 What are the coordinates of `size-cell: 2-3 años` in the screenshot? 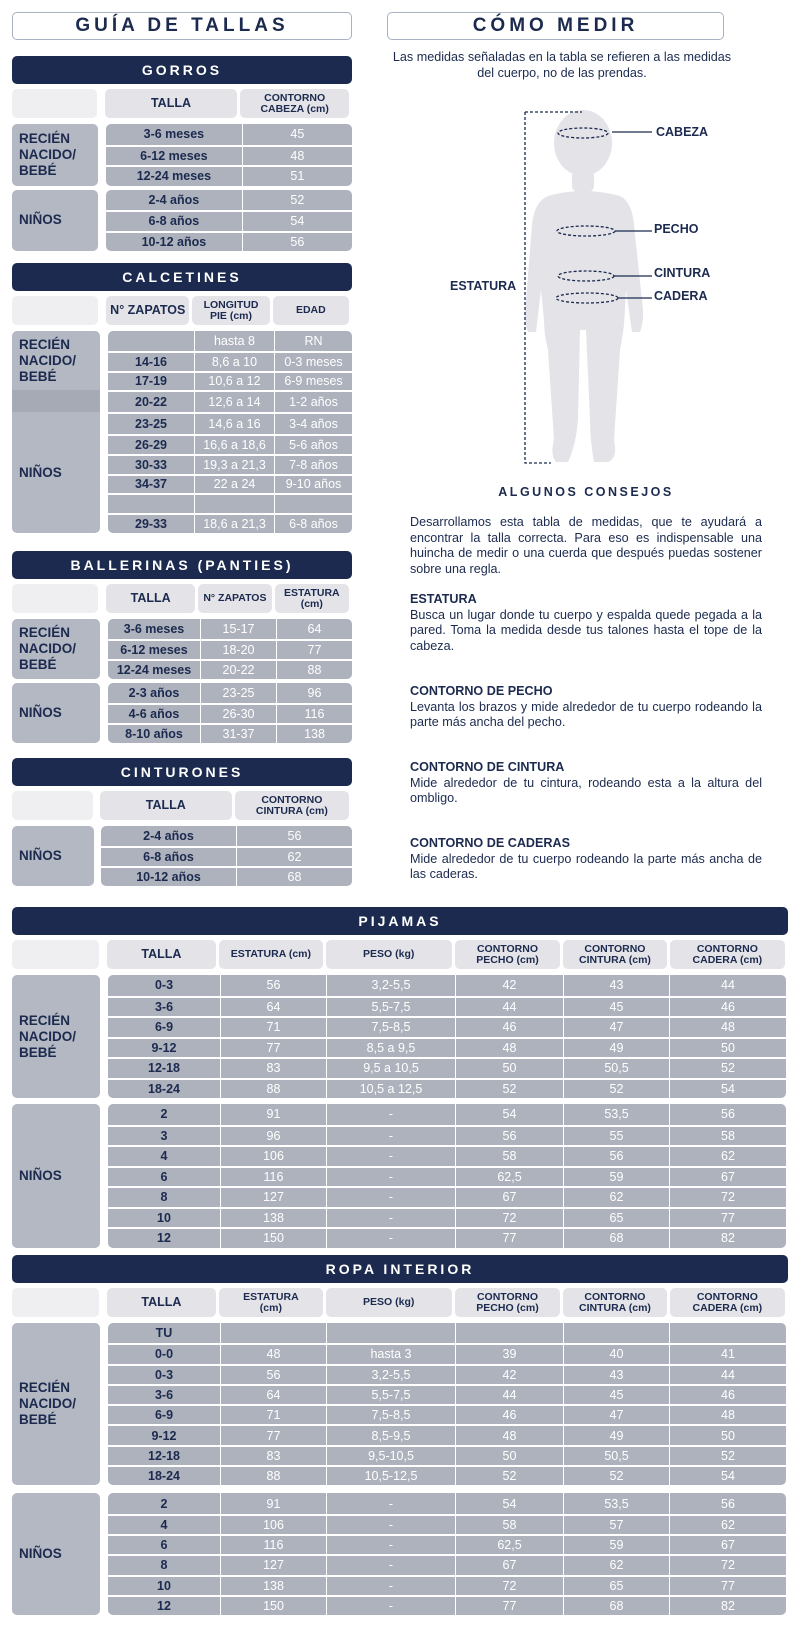 It's located at (154, 693).